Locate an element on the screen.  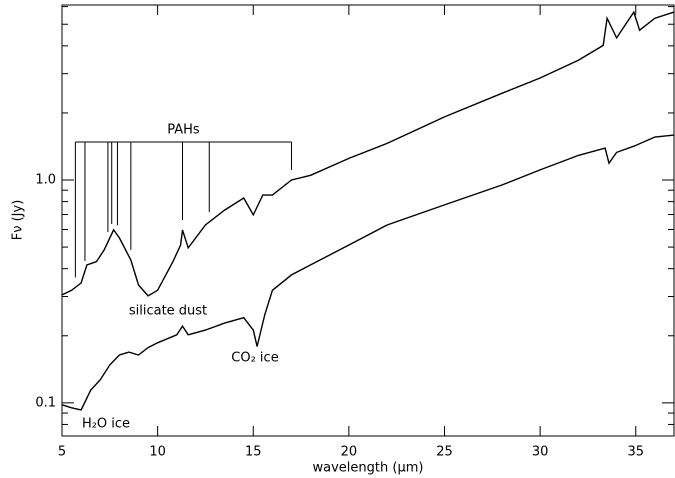
y-axis-label: Fν (Jy) is located at coordinates (18, 220).